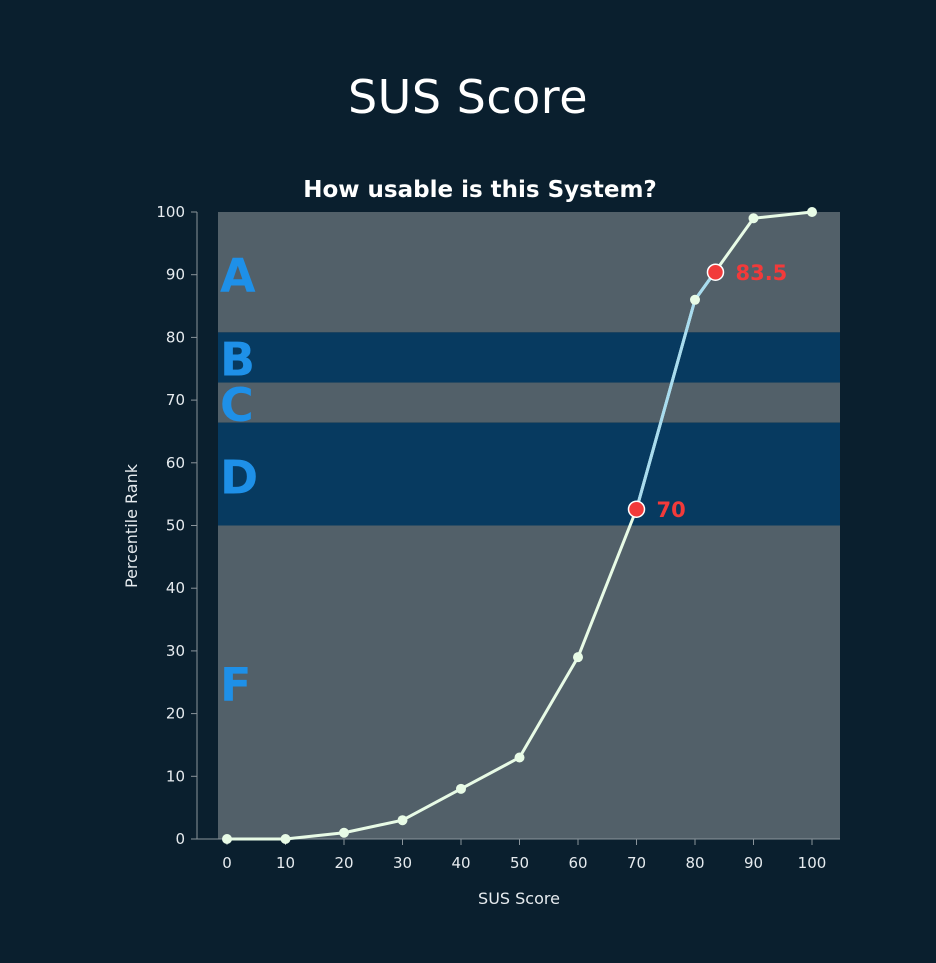 The width and height of the screenshot is (936, 963). I want to click on grade-label-c: C, so click(237, 405).